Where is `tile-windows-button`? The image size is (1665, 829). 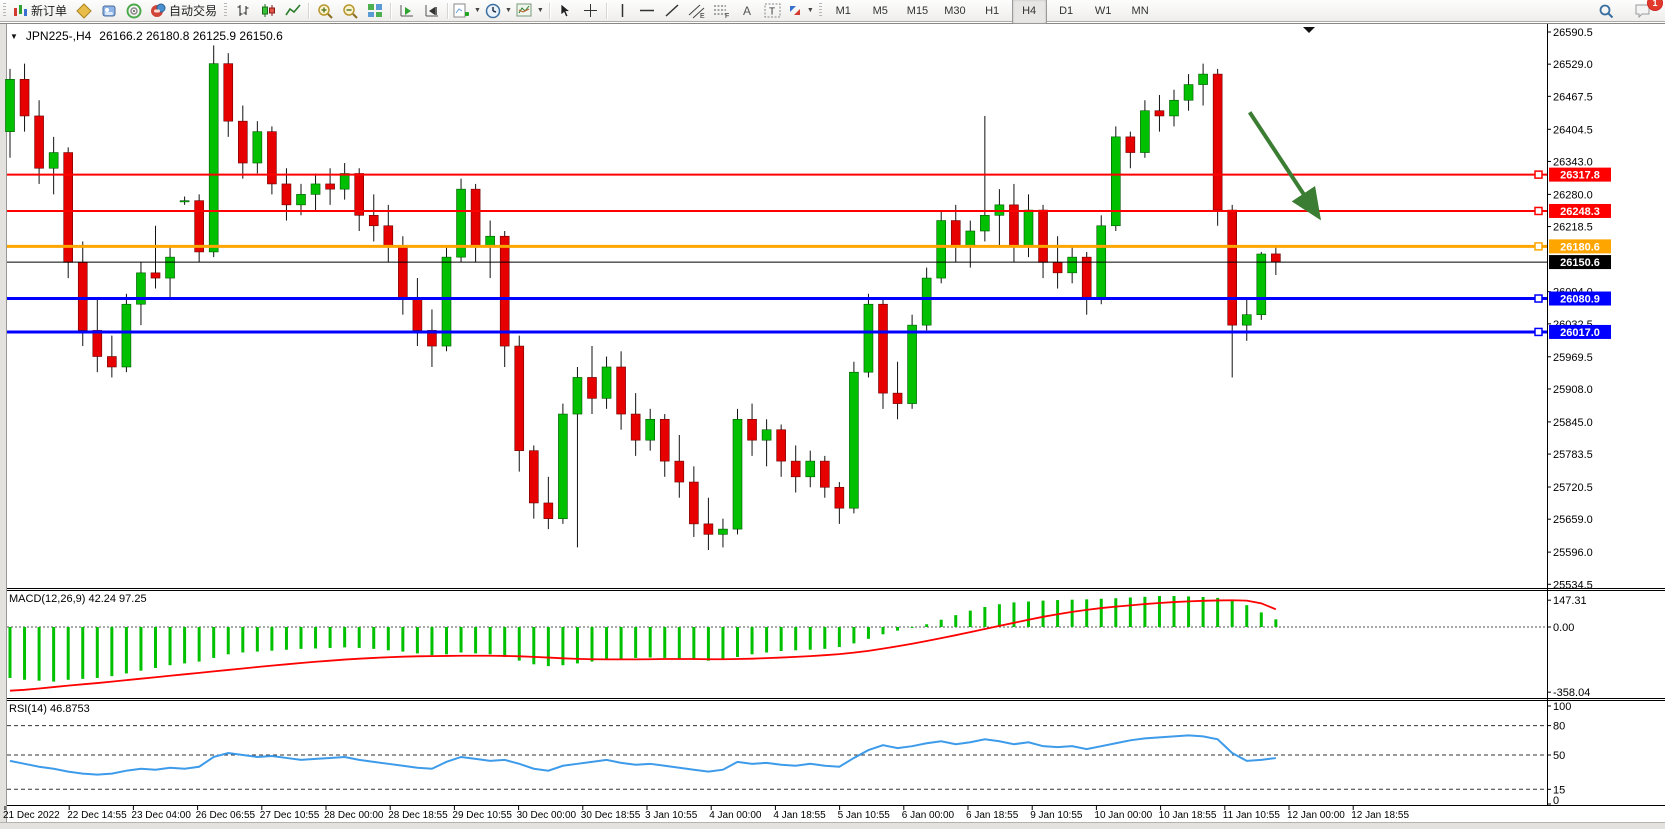
tile-windows-button is located at coordinates (374, 11).